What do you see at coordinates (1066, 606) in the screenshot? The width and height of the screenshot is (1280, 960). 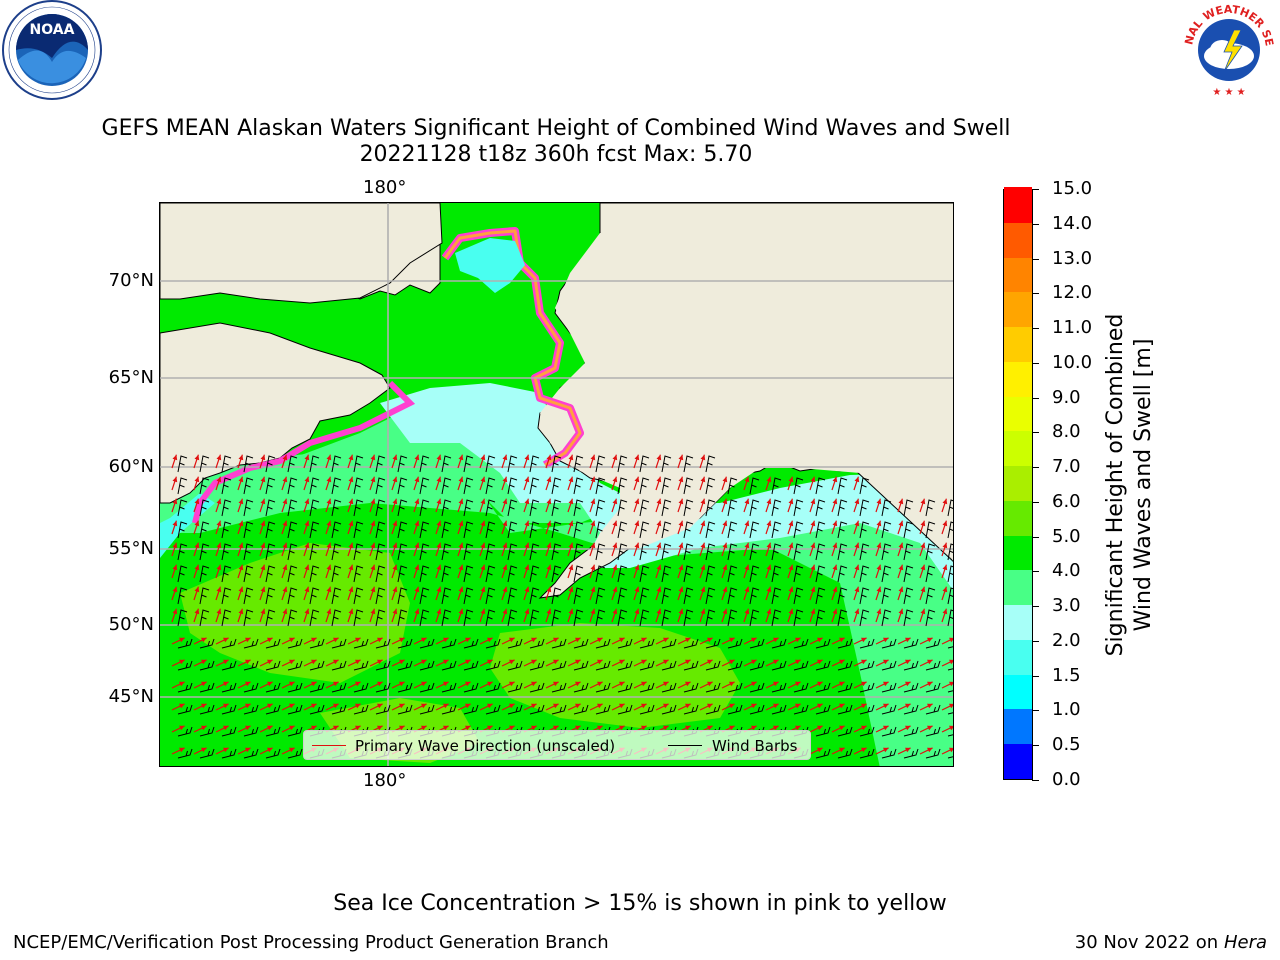 I see `colorbar-tick-label: 3.0` at bounding box center [1066, 606].